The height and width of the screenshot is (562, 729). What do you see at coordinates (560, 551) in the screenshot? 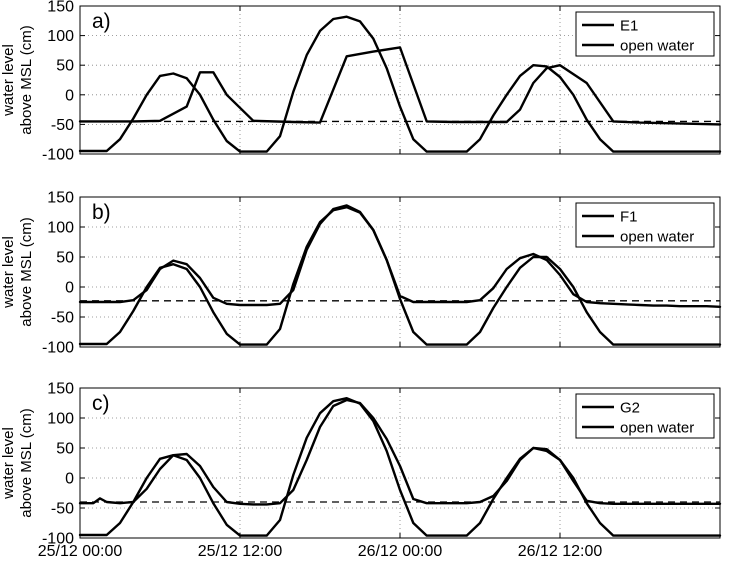
I see `x-tick-label: 26/12 12:00` at bounding box center [560, 551].